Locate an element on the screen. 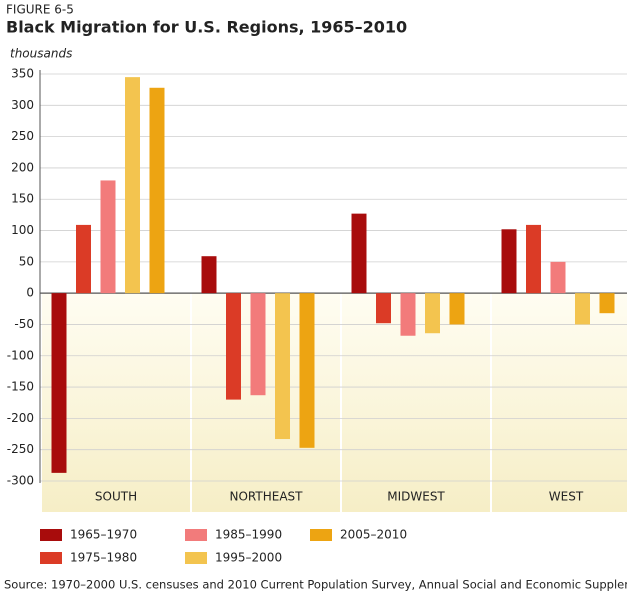 Image resolution: width=627 pixels, height=594 pixels. y-tick-label: -300 is located at coordinates (20, 481).